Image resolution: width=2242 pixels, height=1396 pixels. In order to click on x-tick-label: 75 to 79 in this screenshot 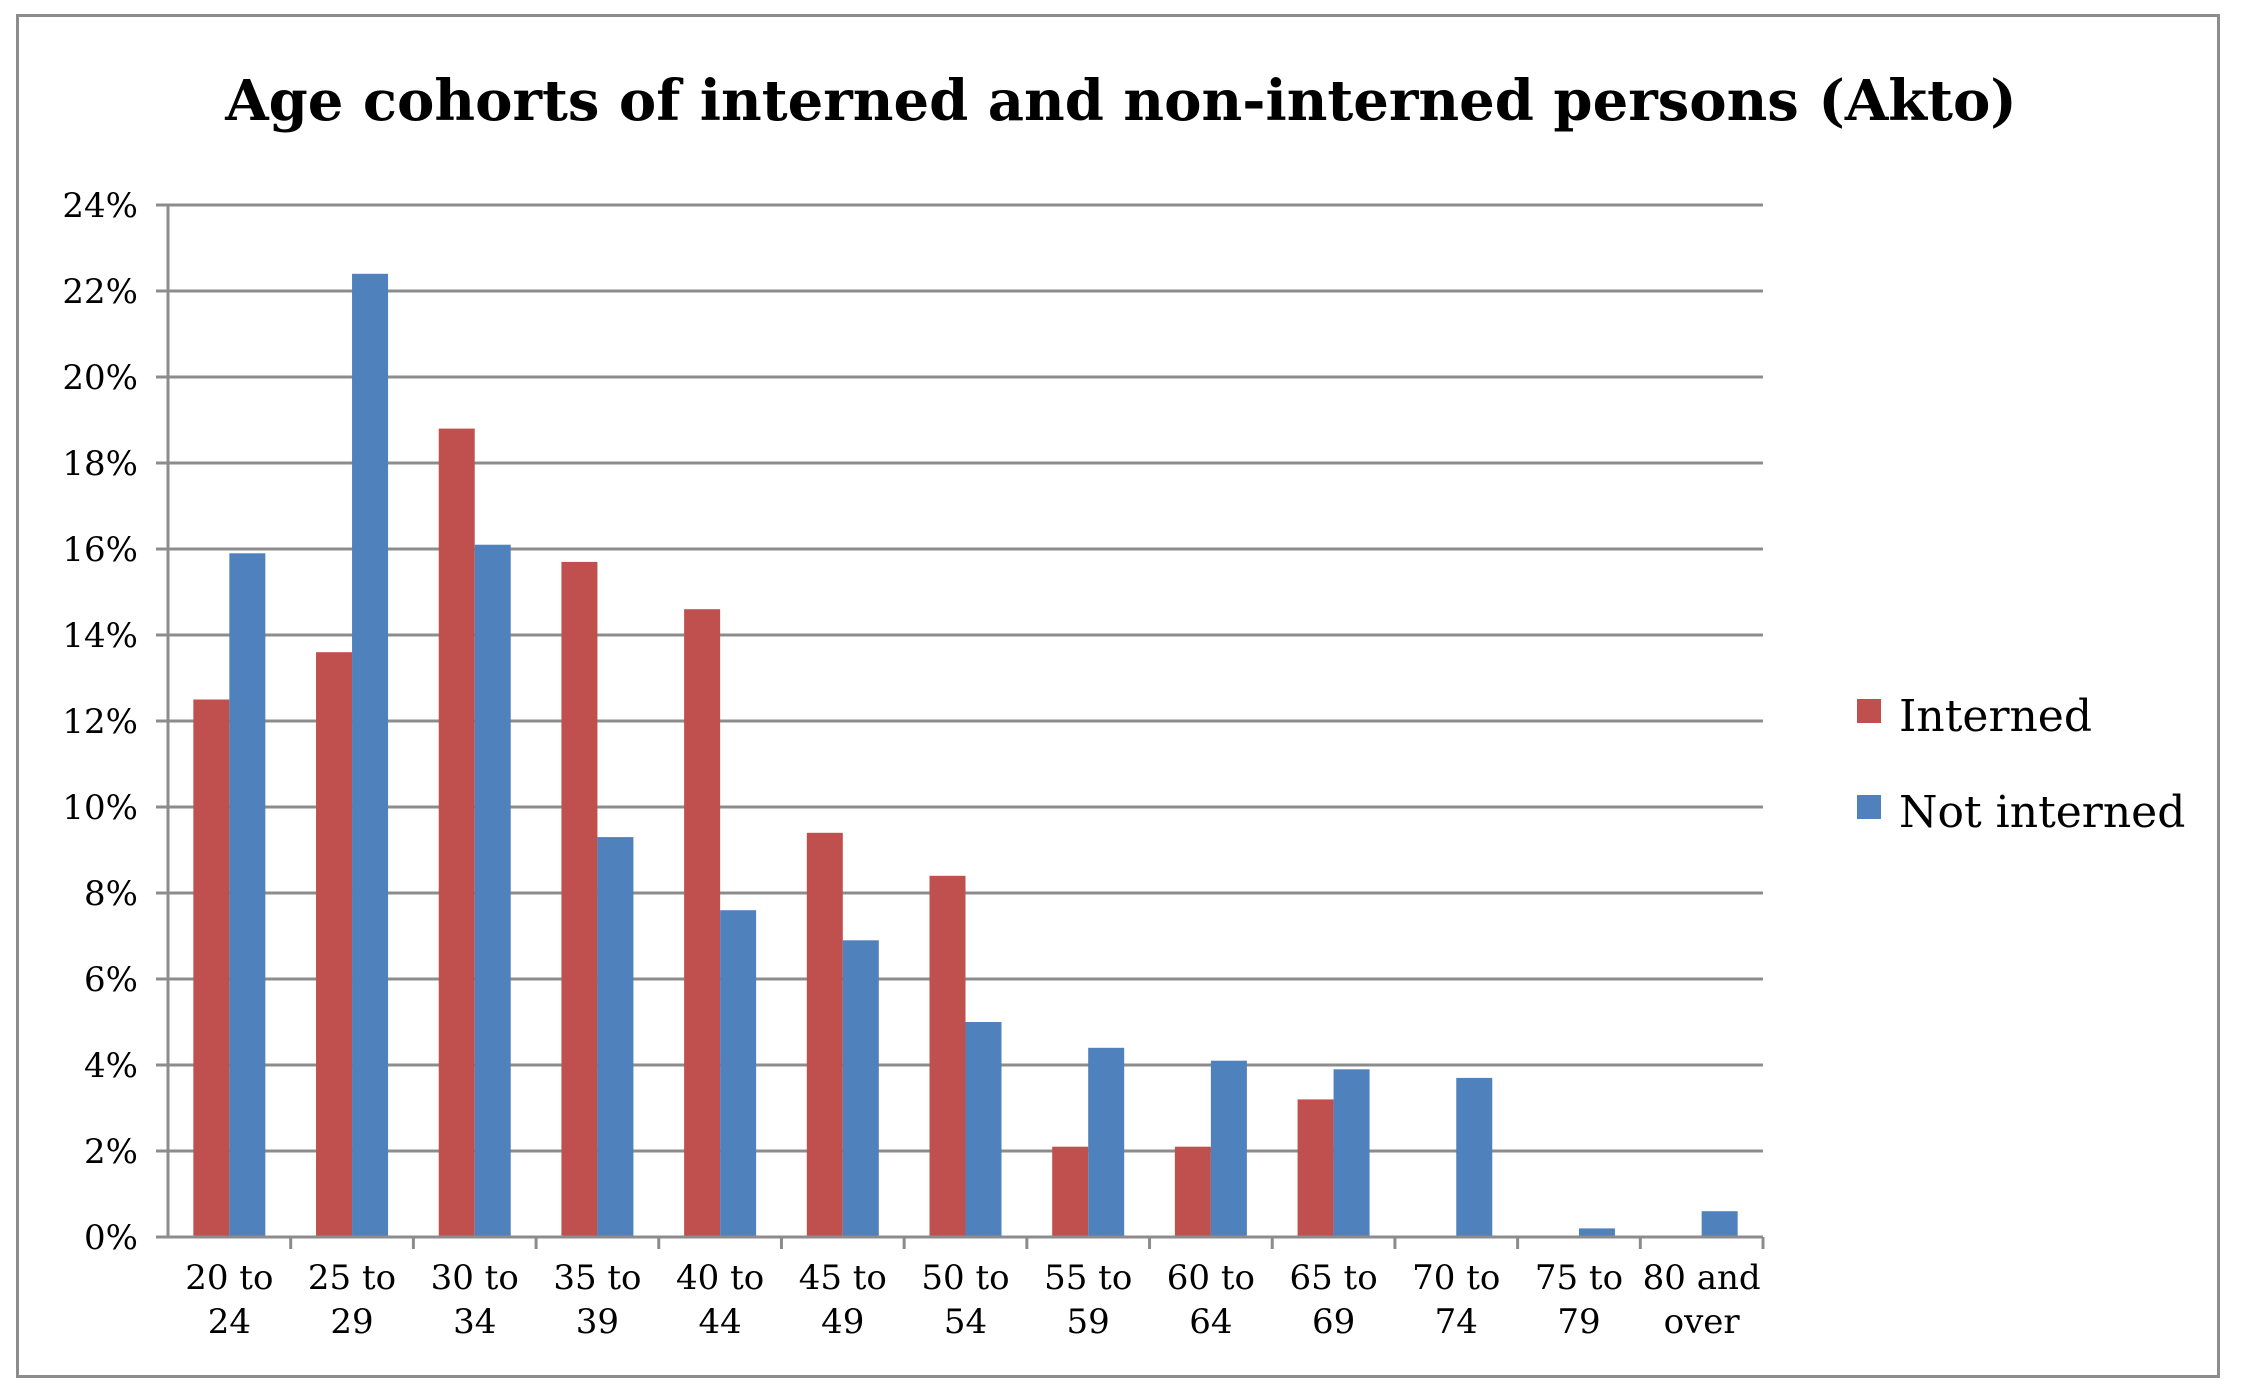, I will do `click(1579, 1300)`.